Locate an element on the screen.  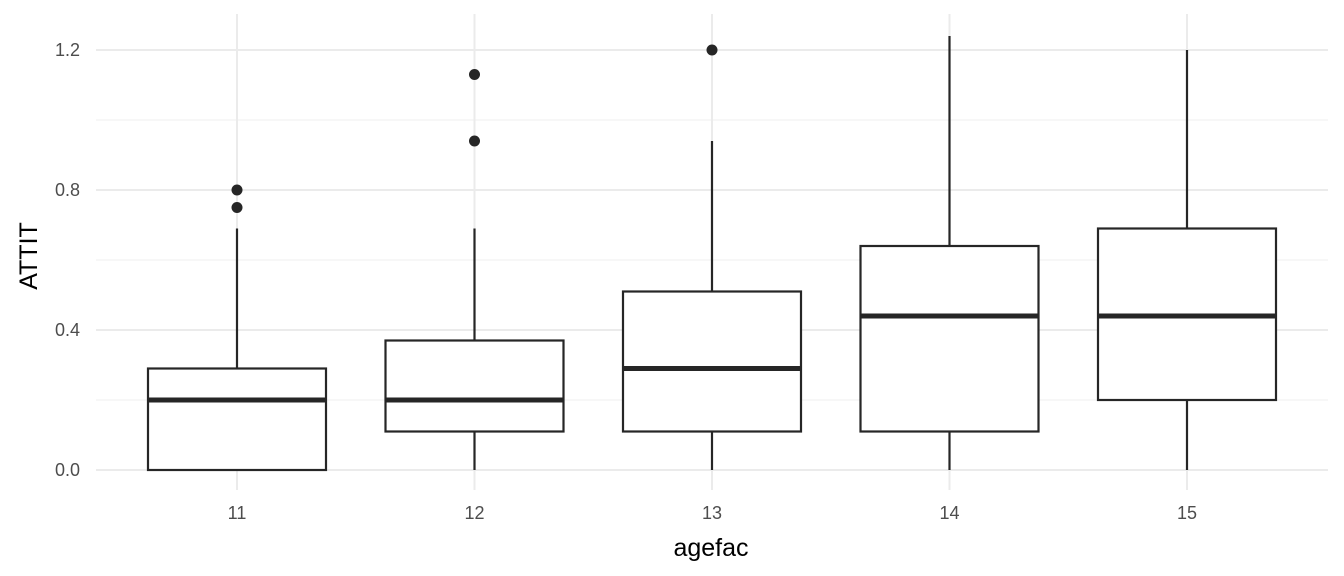
y-axis-title: ATTIT is located at coordinates (29, 256).